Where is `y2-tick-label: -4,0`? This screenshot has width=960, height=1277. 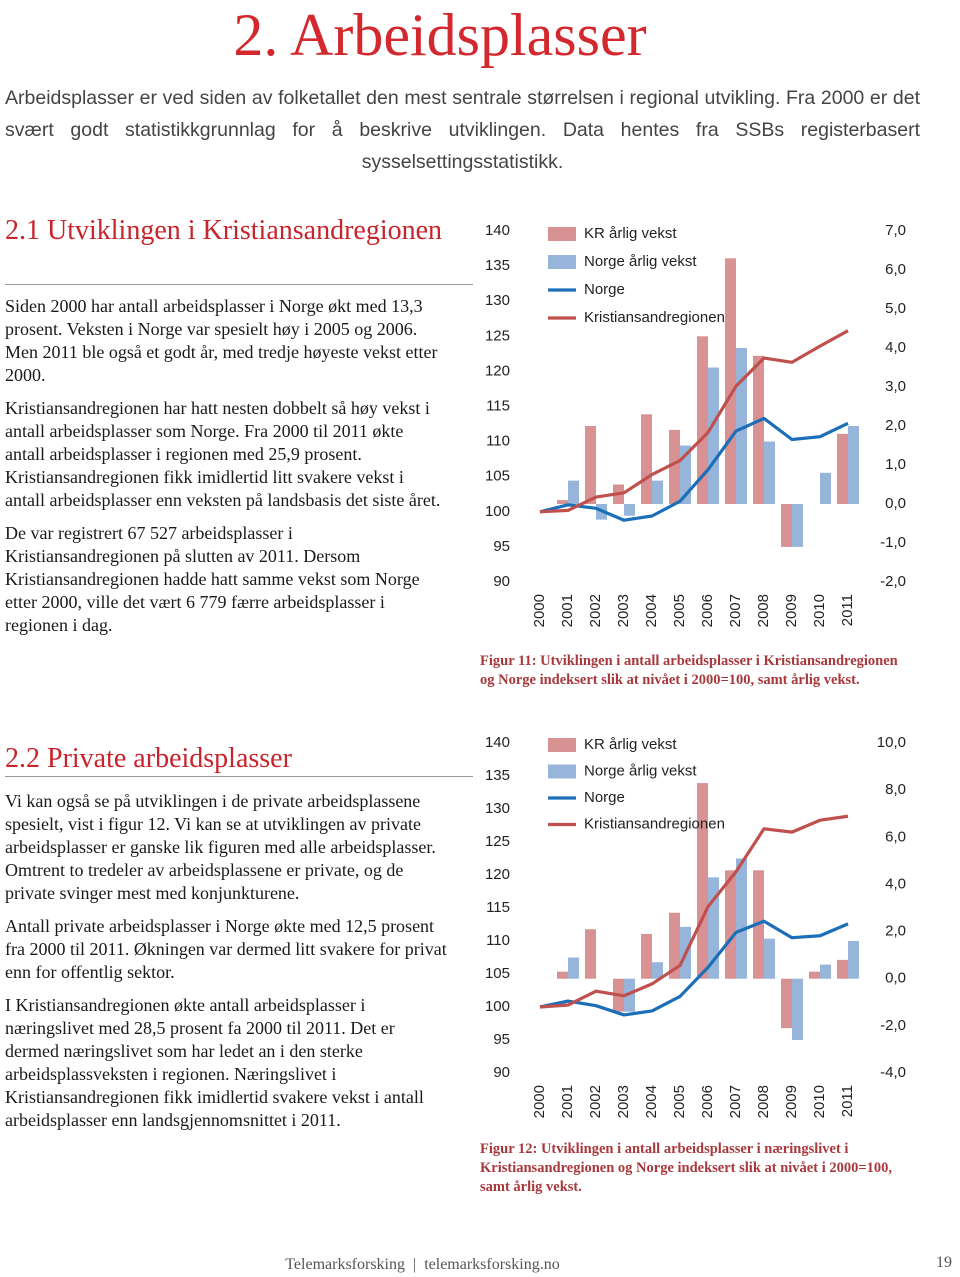 y2-tick-label: -4,0 is located at coordinates (893, 1072).